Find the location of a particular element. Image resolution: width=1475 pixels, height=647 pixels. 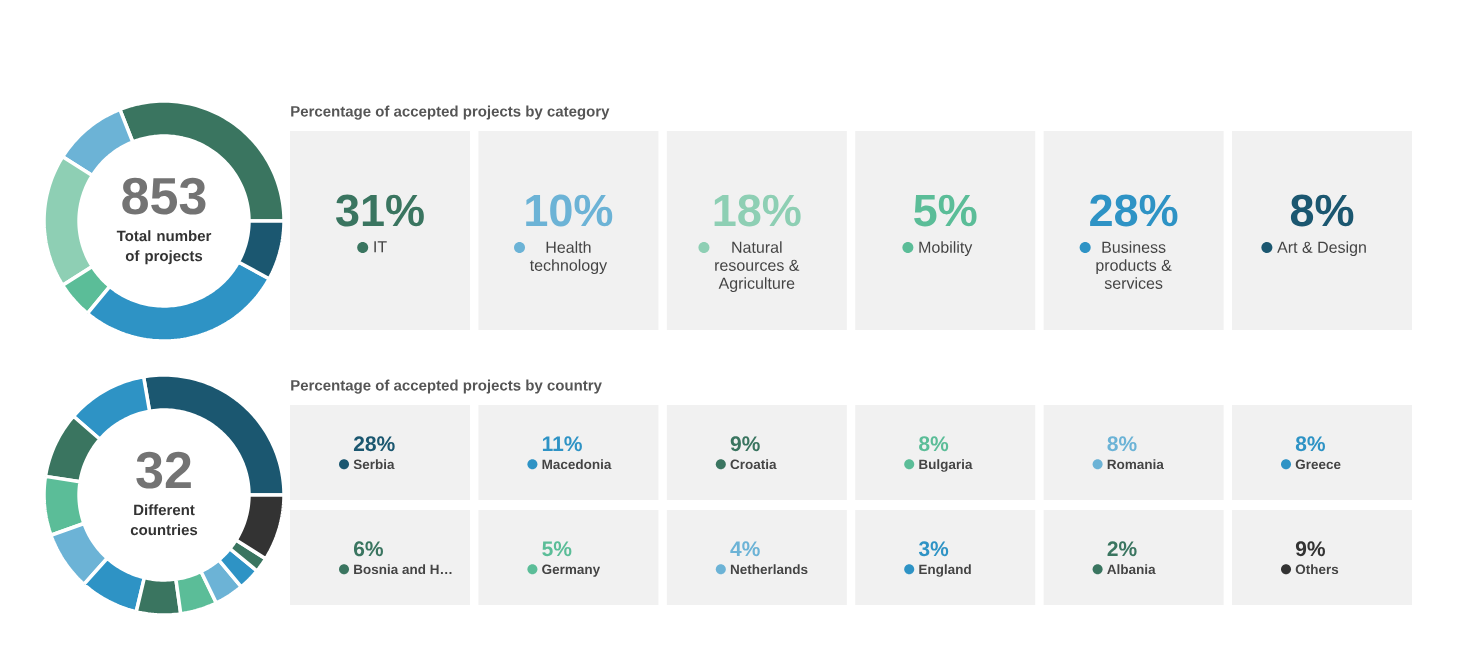

legend-label: Netherlands is located at coordinates (769, 569).